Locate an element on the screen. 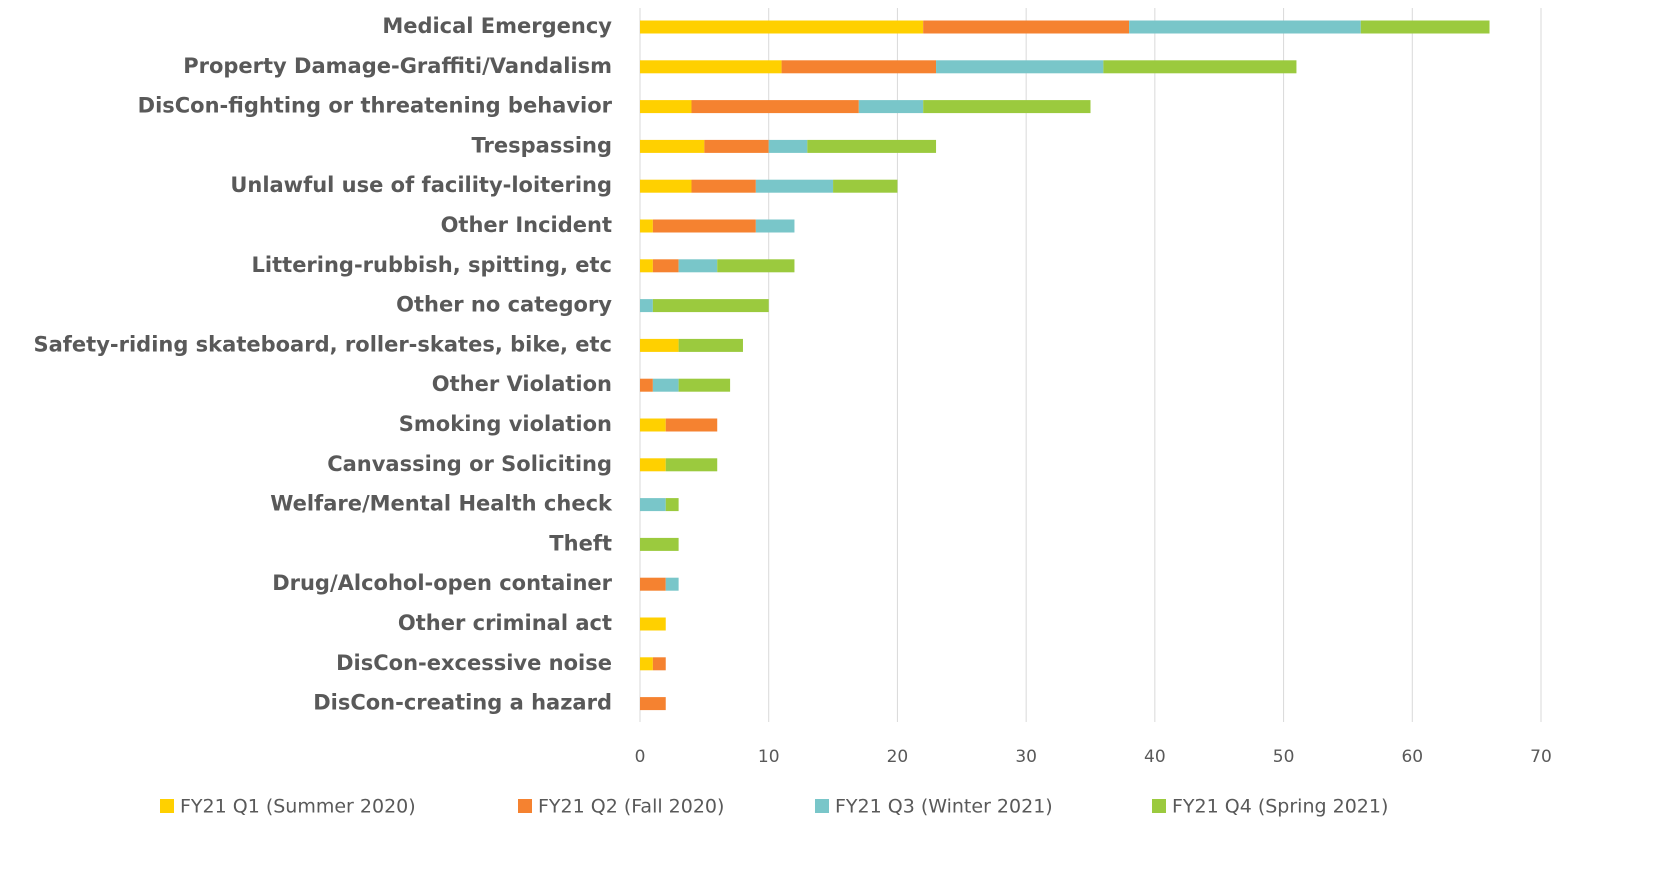 The image size is (1665, 876). x-tick-label: 50 is located at coordinates (1284, 757).